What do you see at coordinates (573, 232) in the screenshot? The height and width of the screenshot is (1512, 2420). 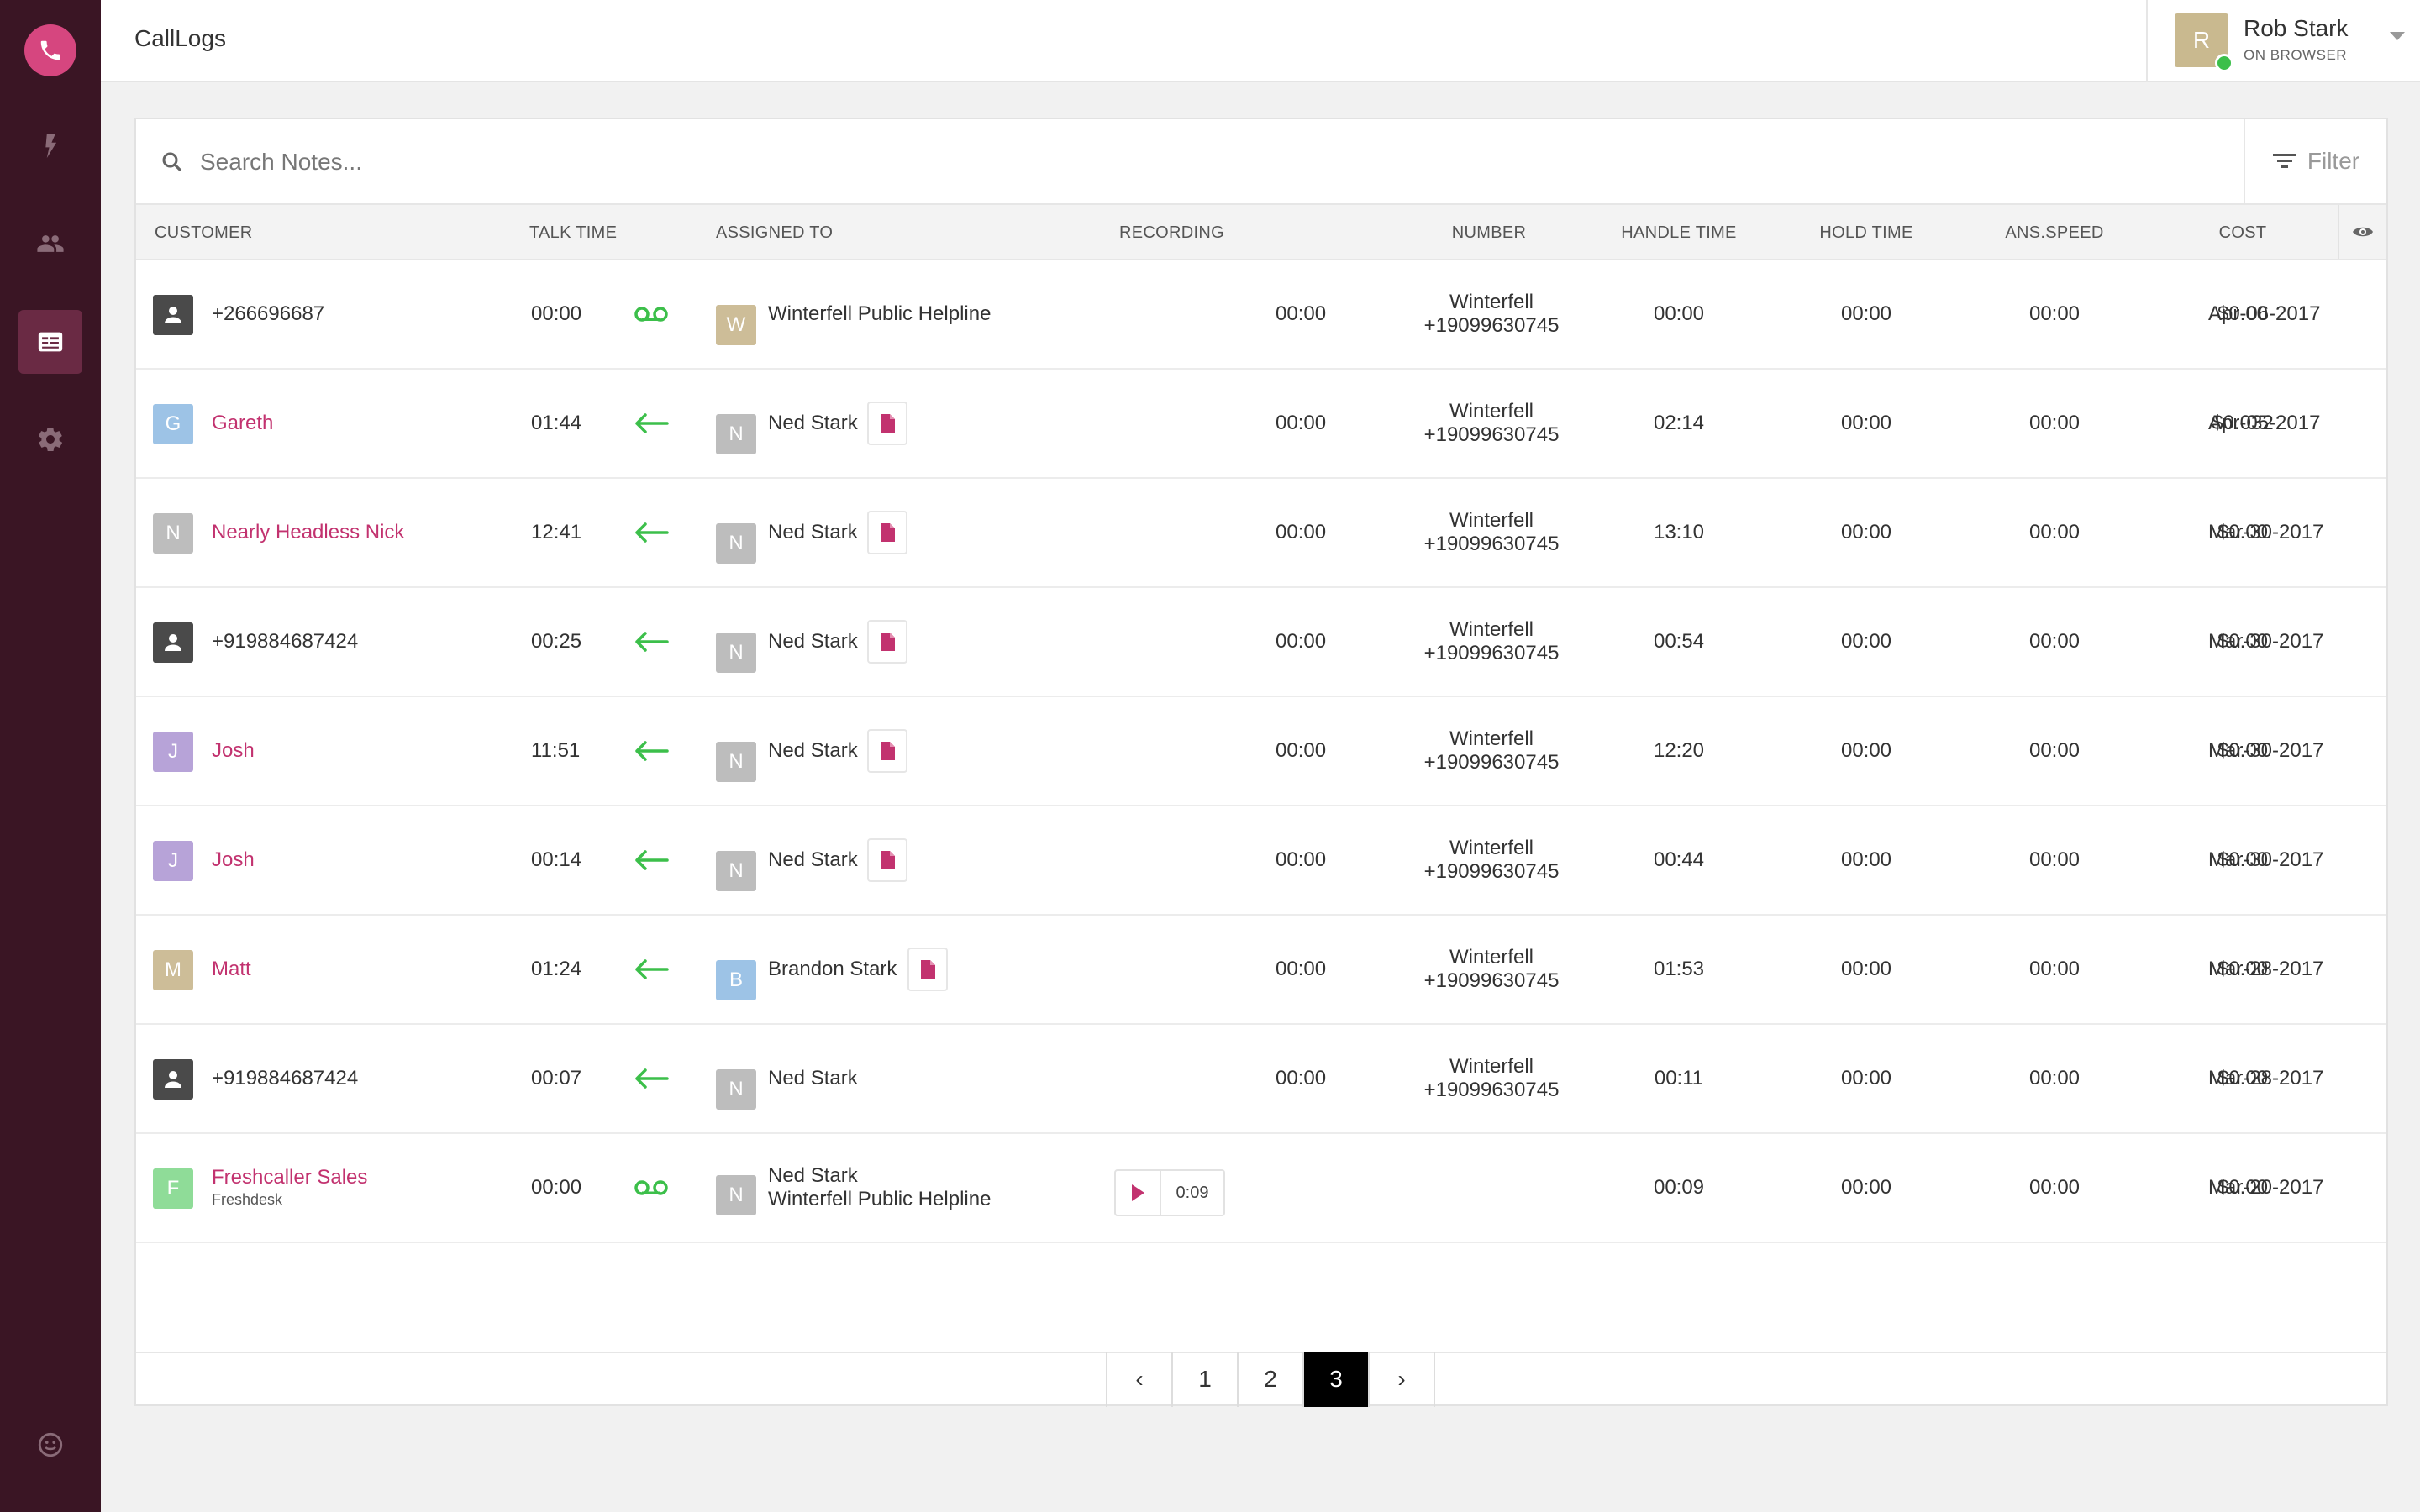 I see `col-talk-time: TALK TIME` at bounding box center [573, 232].